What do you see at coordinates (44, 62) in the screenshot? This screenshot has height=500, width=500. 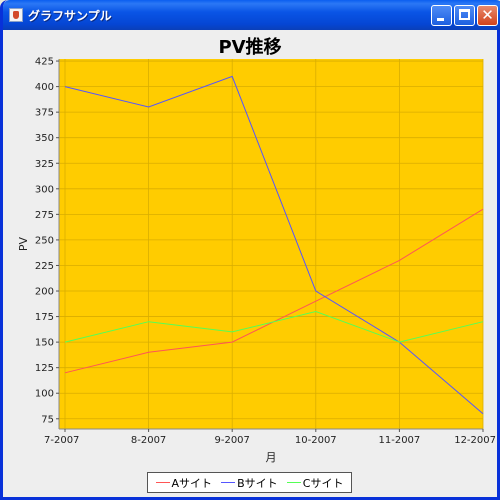 I see `y-tick-label: 425` at bounding box center [44, 62].